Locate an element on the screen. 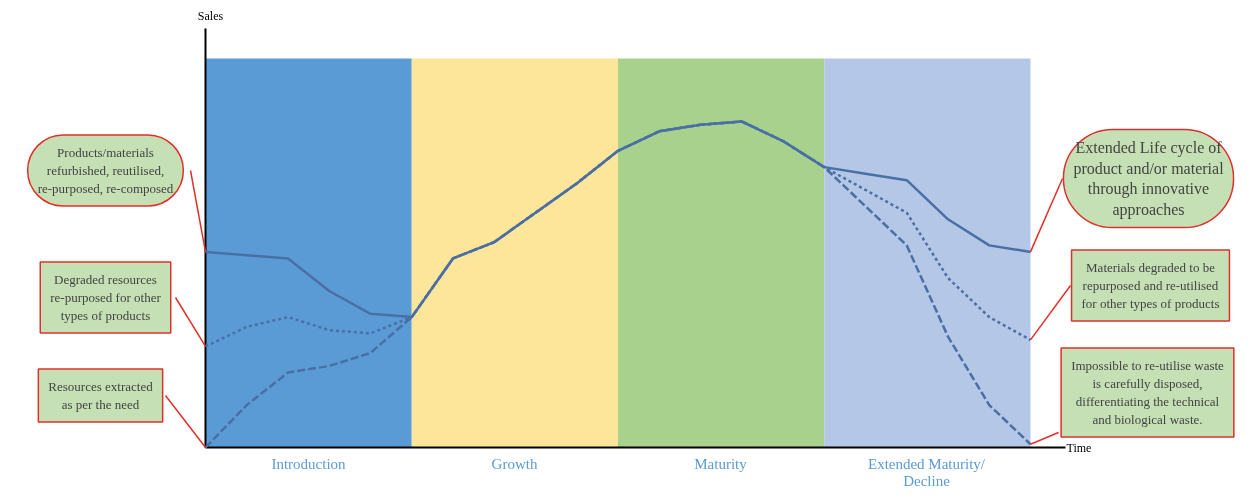  text: Growth is located at coordinates (514, 463).